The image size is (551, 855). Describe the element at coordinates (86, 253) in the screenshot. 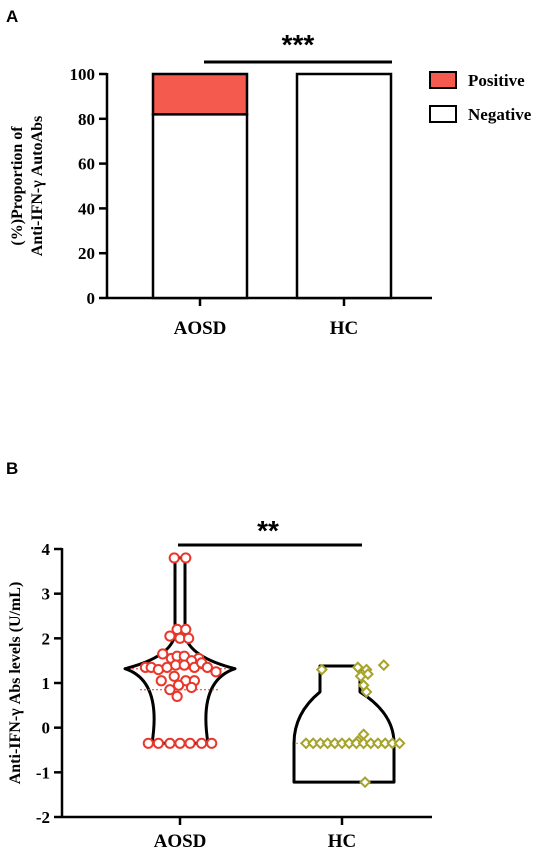

I see `panel-a-ytick-label: 20` at that location.